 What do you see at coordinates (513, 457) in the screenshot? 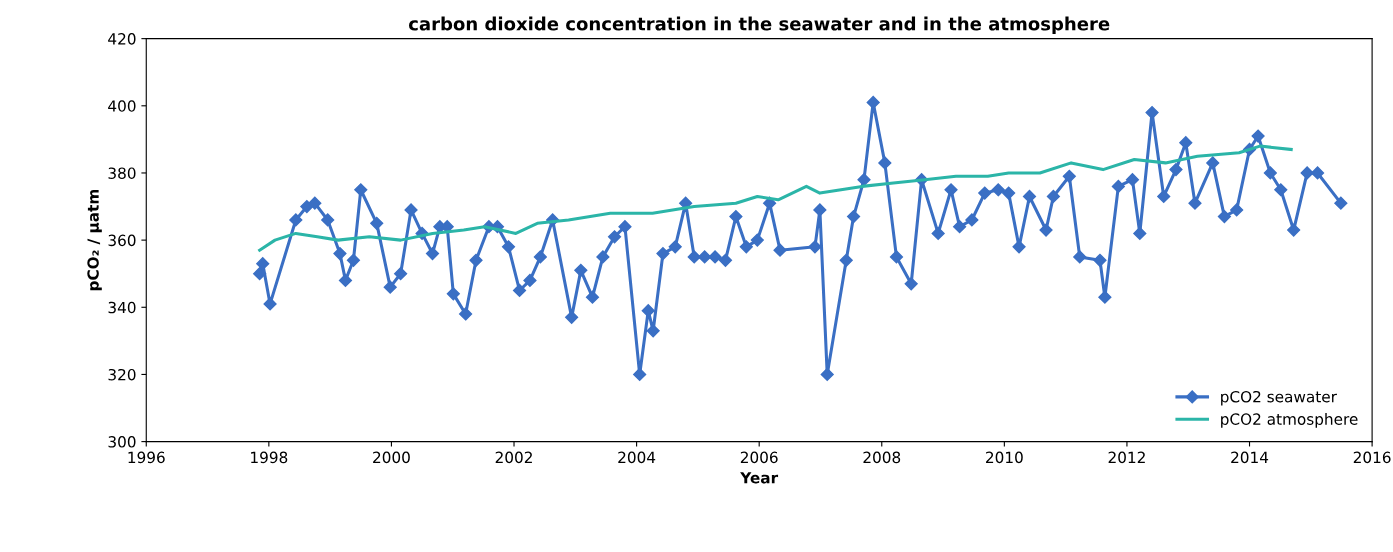
I see `x-tick-label: 2002` at bounding box center [513, 457].